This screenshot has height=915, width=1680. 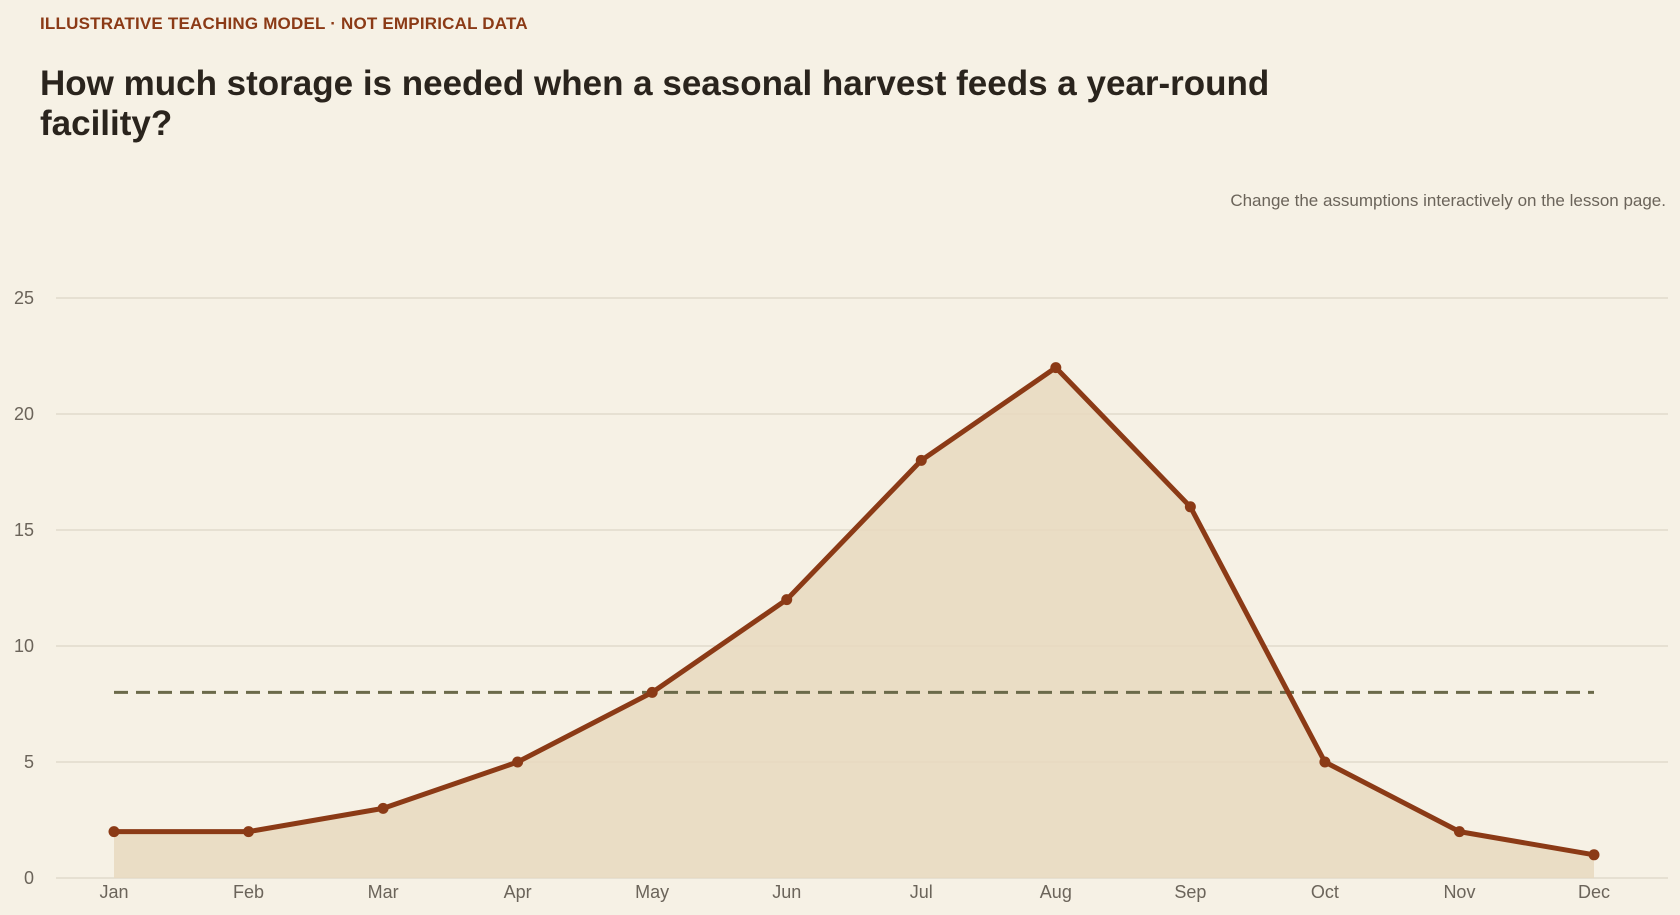 I want to click on harvest-point-jul, so click(x=921, y=460).